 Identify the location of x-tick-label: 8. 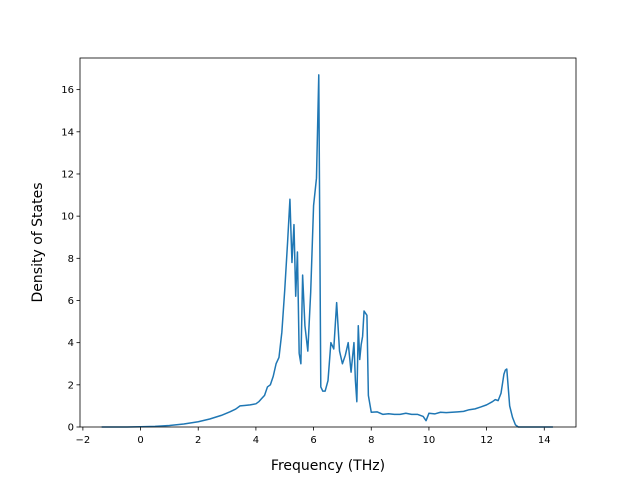
(371, 440).